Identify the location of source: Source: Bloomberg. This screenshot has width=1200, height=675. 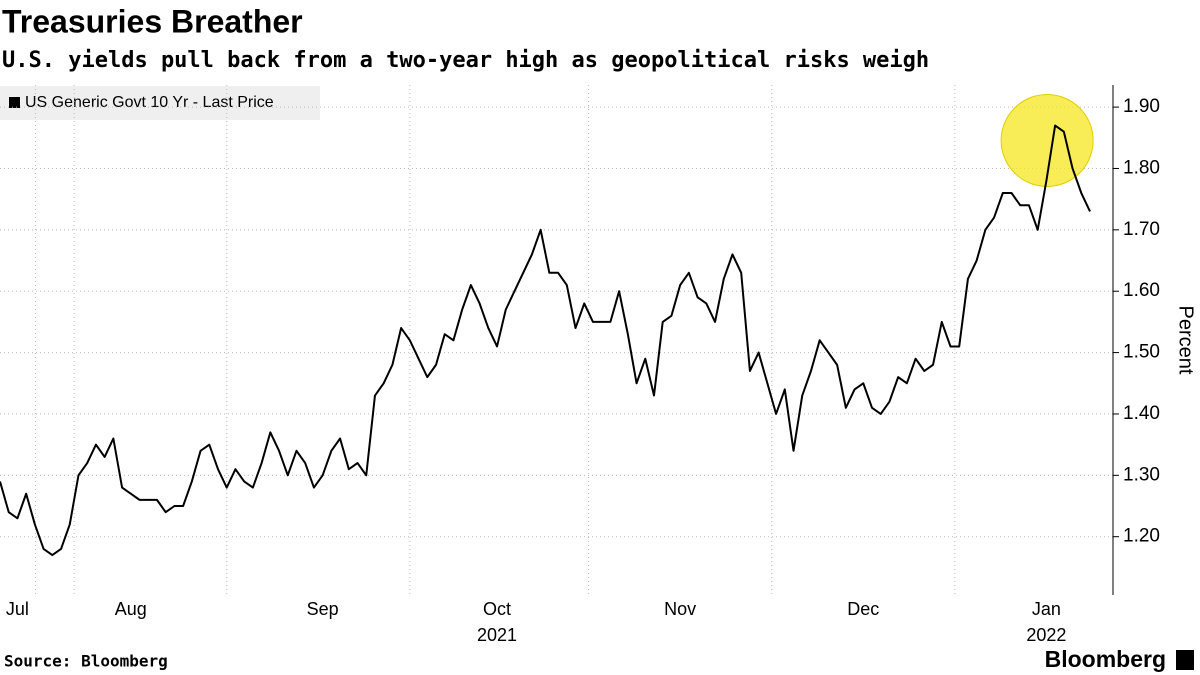
(86, 661).